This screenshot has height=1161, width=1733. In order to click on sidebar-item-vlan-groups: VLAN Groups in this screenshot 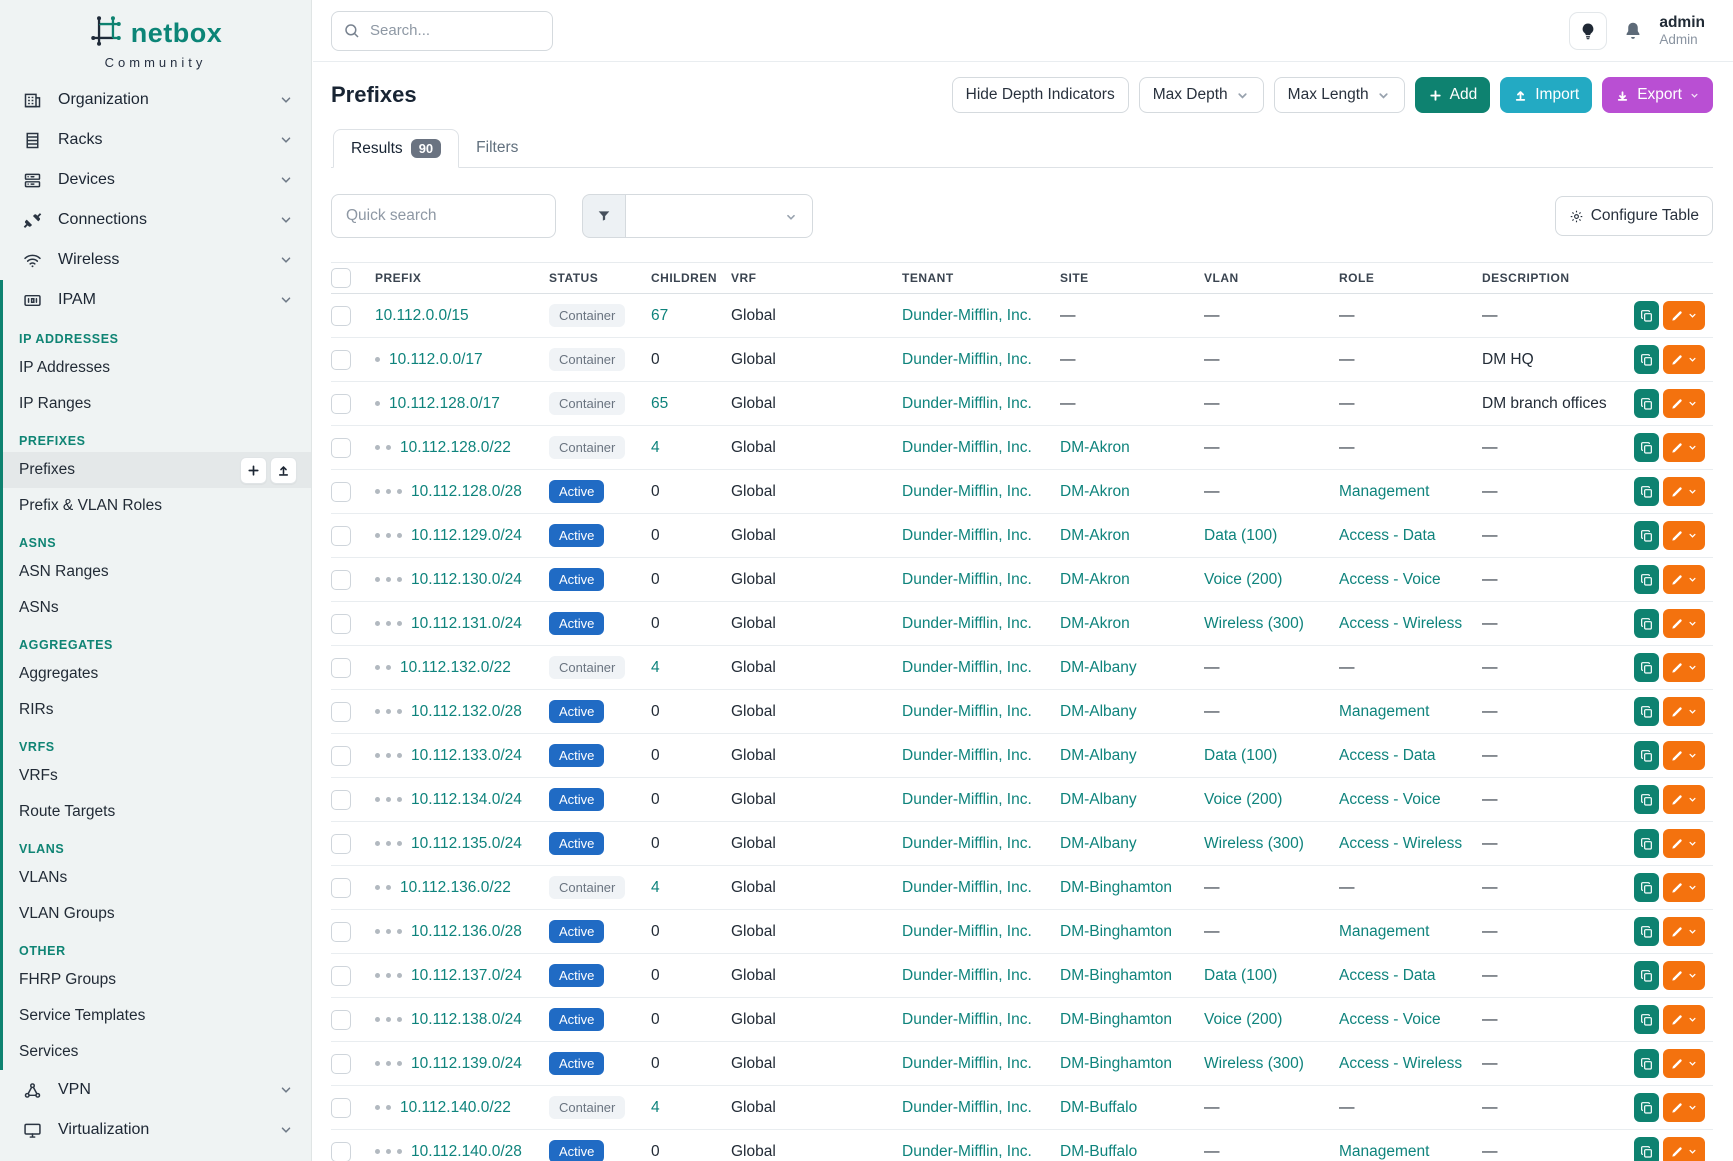, I will do `click(67, 913)`.